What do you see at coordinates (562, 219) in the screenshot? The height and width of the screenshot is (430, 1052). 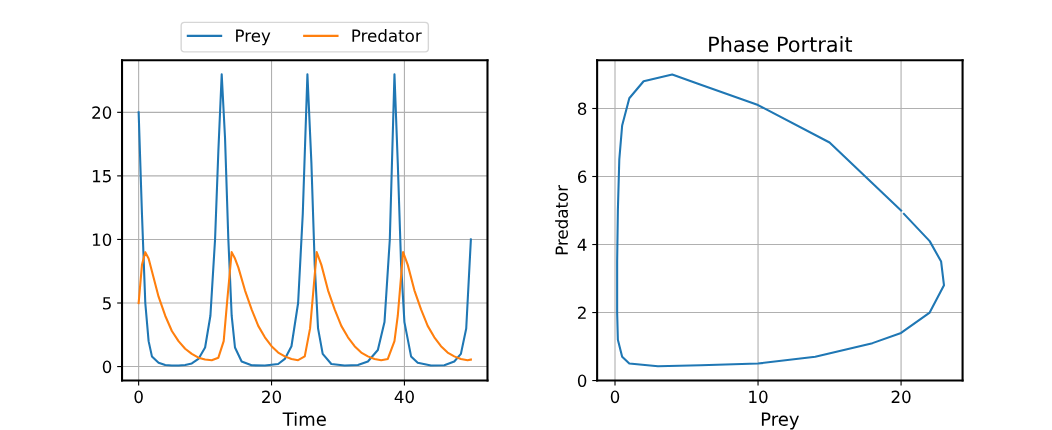 I see `y-axis-title: Predator` at bounding box center [562, 219].